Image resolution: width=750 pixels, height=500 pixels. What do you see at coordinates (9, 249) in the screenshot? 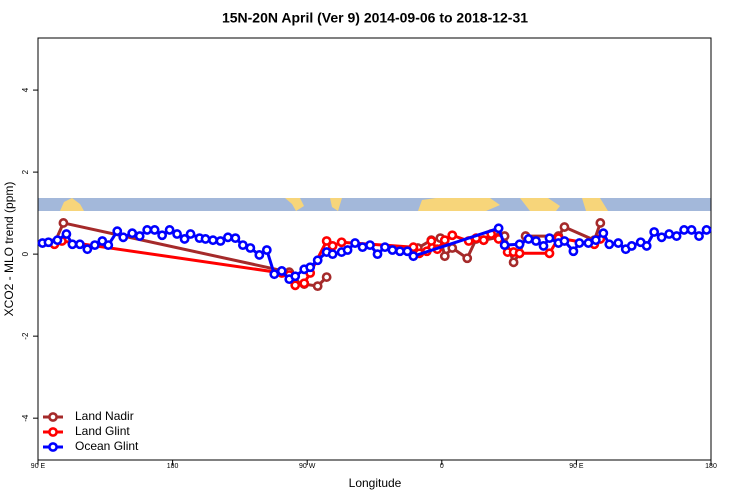
I see `y-axis-label: XCO2 - MLO trend (ppm)` at bounding box center [9, 249].